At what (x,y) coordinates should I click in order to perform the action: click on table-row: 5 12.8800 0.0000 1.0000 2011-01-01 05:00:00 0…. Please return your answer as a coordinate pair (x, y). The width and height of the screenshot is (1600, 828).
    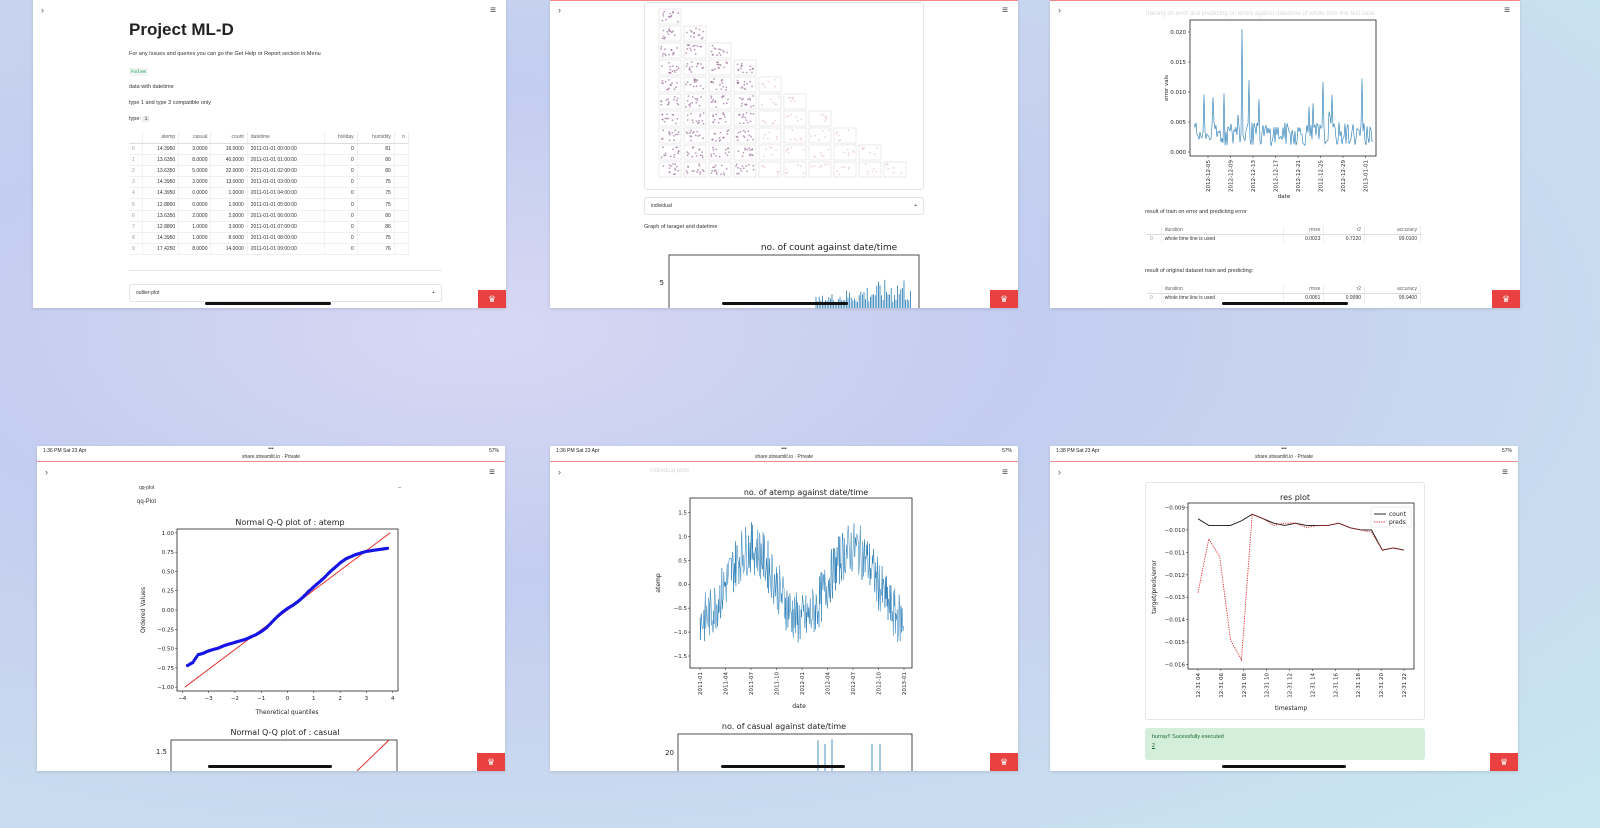
    Looking at the image, I should click on (269, 204).